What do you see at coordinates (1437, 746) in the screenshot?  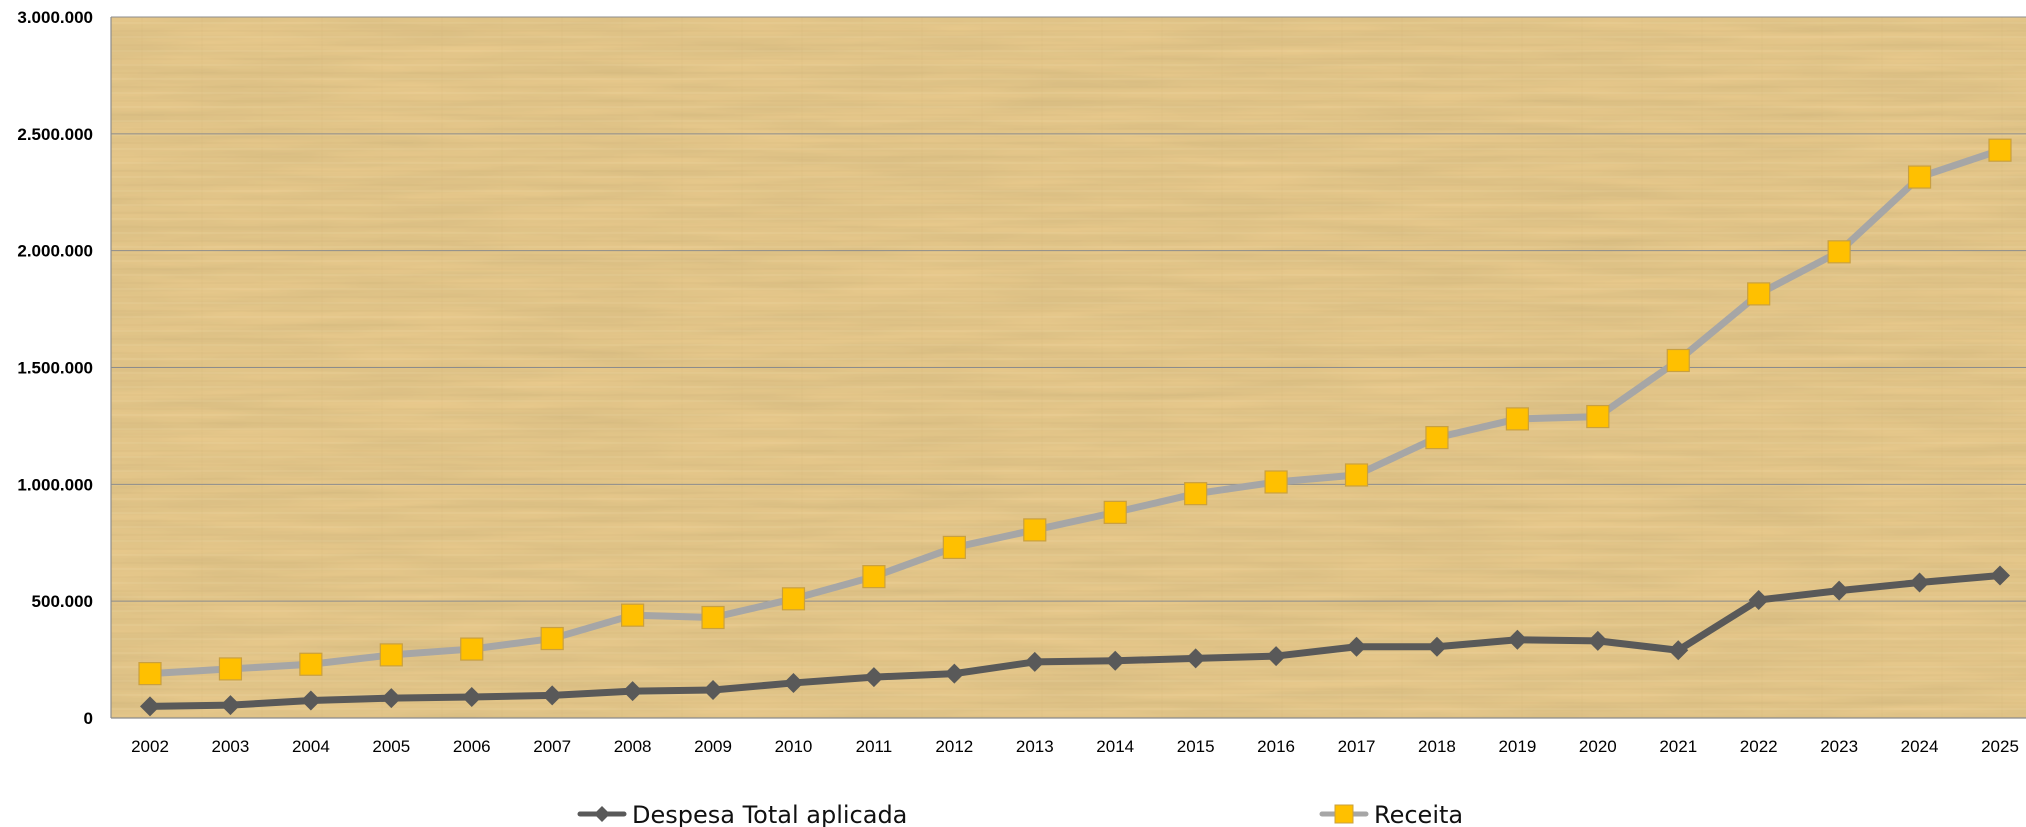 I see `x-tick-label: 2018` at bounding box center [1437, 746].